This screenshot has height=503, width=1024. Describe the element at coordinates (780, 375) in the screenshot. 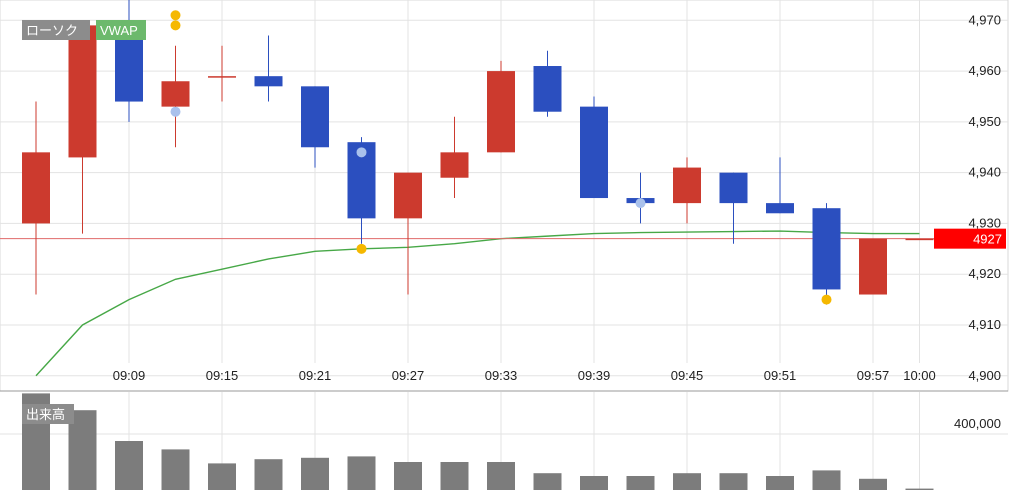

I see `time-tick-label: 09:51` at that location.